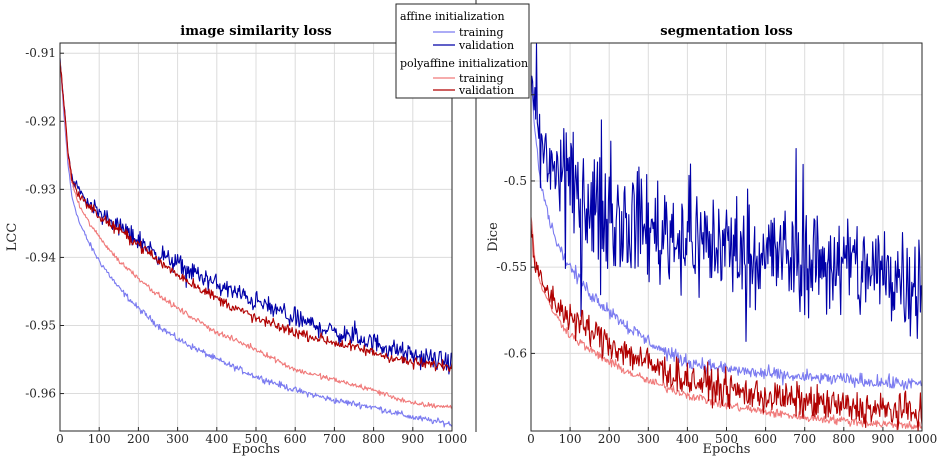 The height and width of the screenshot is (457, 937). What do you see at coordinates (531, 439) in the screenshot?
I see `right-xtick-label-0: 0` at bounding box center [531, 439].